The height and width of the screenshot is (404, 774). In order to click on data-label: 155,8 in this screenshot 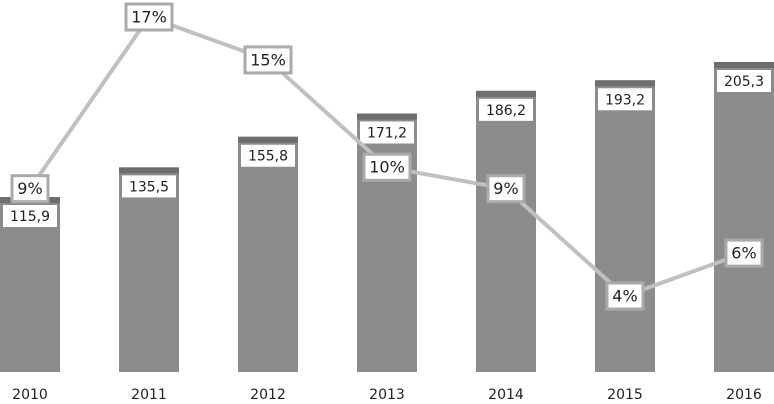, I will do `click(268, 157)`.